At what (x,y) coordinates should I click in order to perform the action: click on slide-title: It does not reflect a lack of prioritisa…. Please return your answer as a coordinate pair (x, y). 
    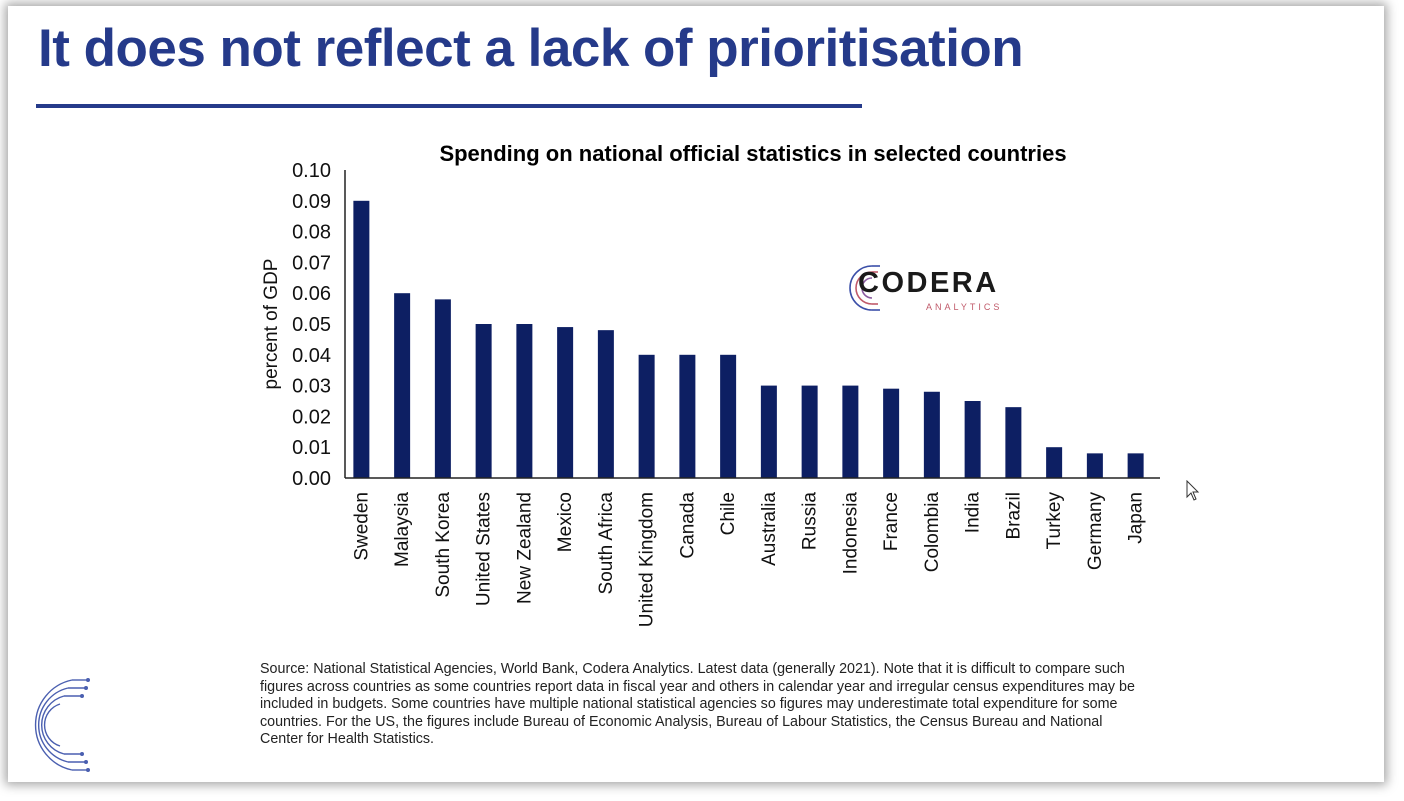
    Looking at the image, I should click on (531, 48).